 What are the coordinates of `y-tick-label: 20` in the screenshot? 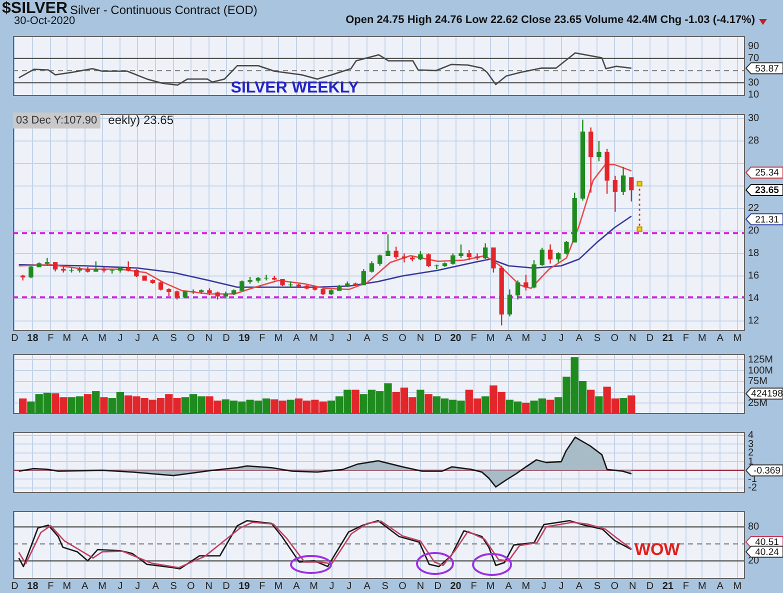 It's located at (754, 231).